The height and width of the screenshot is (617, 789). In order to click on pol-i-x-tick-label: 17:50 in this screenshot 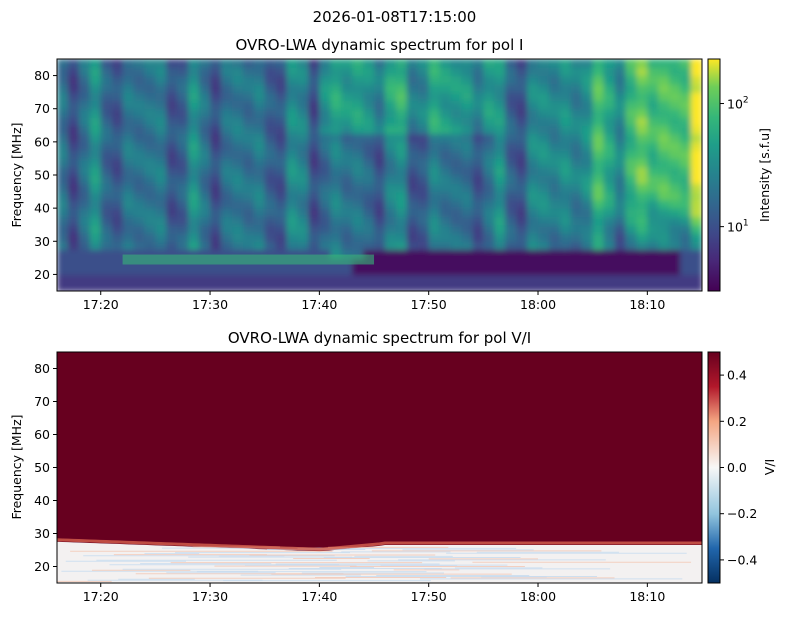, I will do `click(429, 304)`.